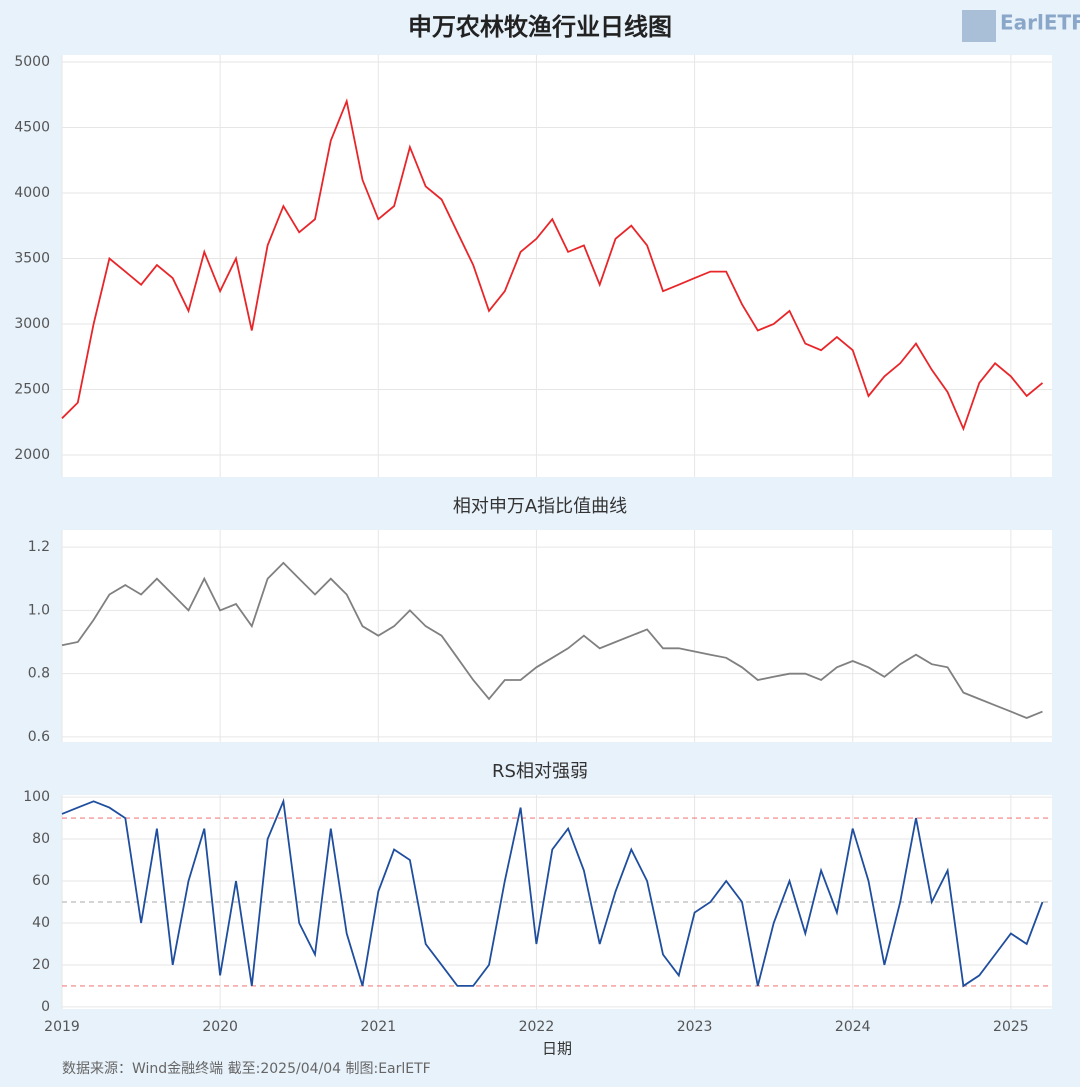  I want to click on y-tick-label: 0.6, so click(39, 737).